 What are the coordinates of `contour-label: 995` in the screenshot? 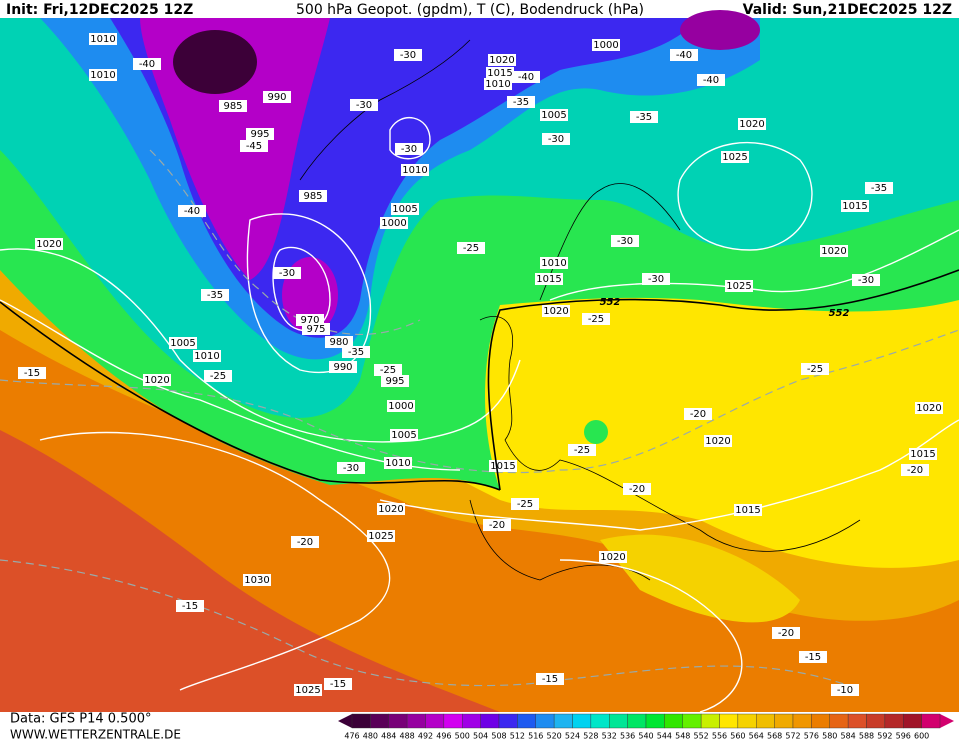 It's located at (394, 381).